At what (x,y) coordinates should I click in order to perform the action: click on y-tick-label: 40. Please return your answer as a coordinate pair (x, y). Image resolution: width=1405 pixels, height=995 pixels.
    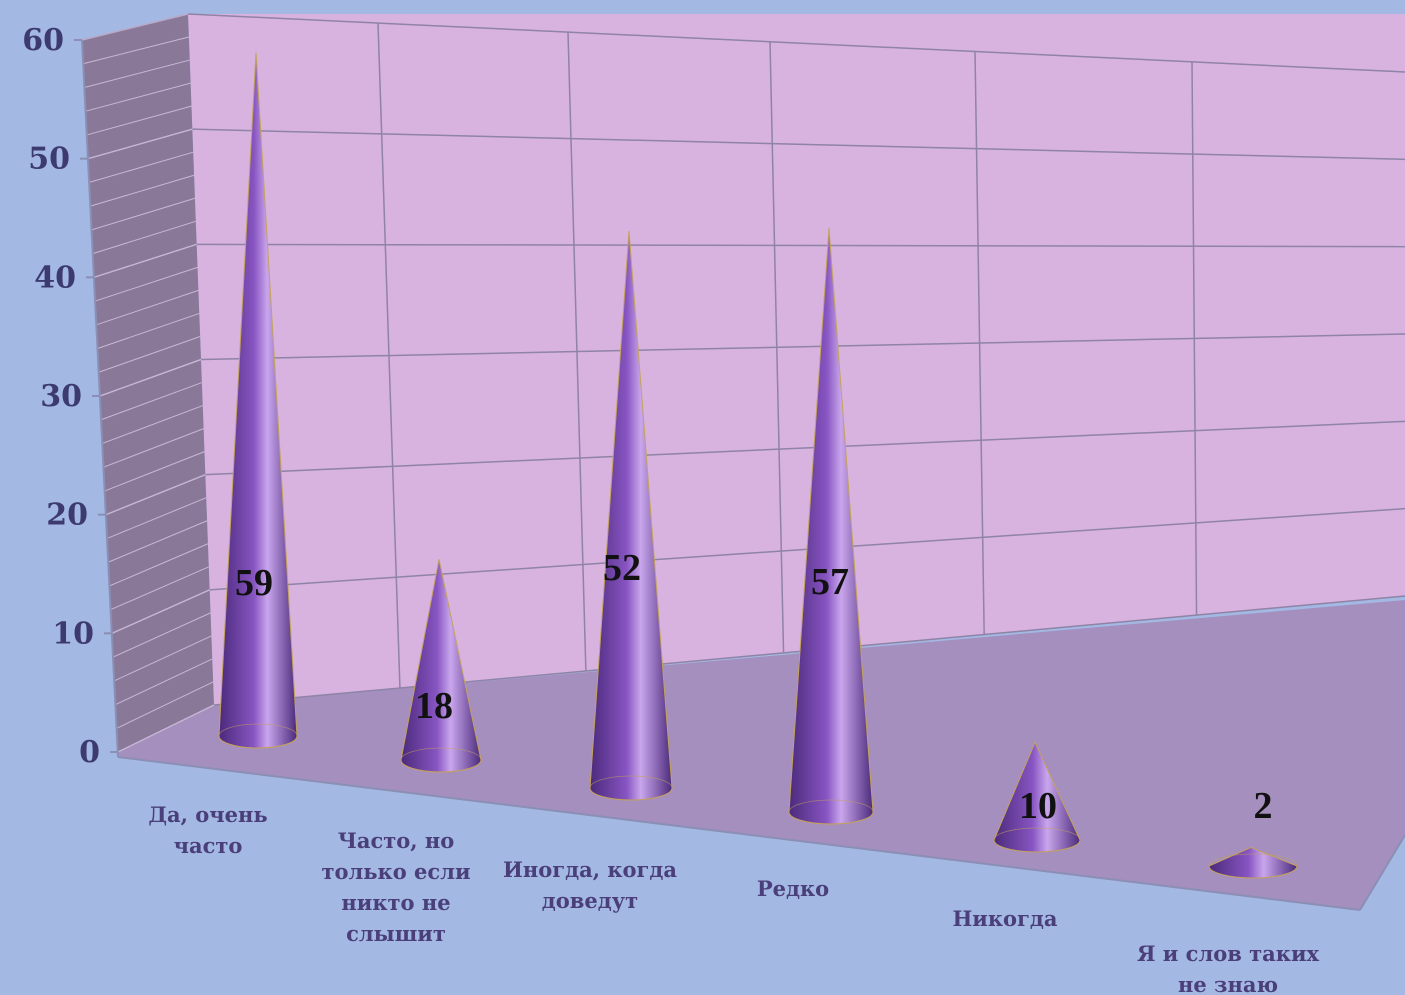
    Looking at the image, I should click on (55, 277).